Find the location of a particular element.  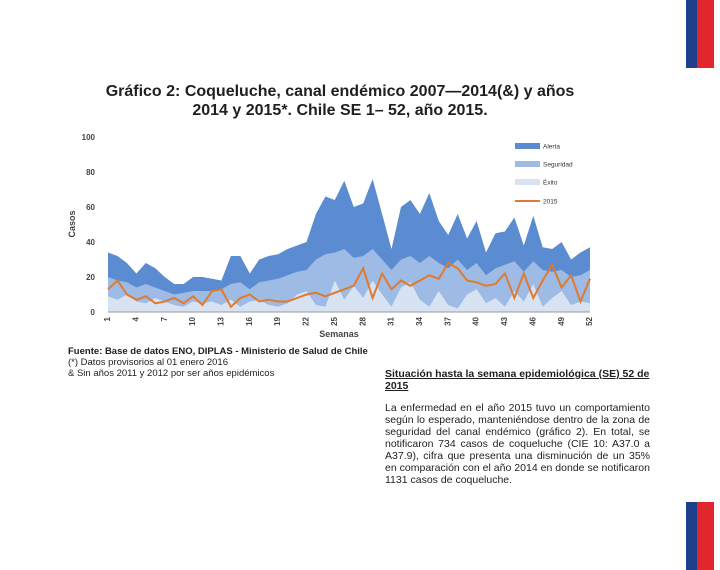

y-tick-label: 0 is located at coordinates (93, 312).